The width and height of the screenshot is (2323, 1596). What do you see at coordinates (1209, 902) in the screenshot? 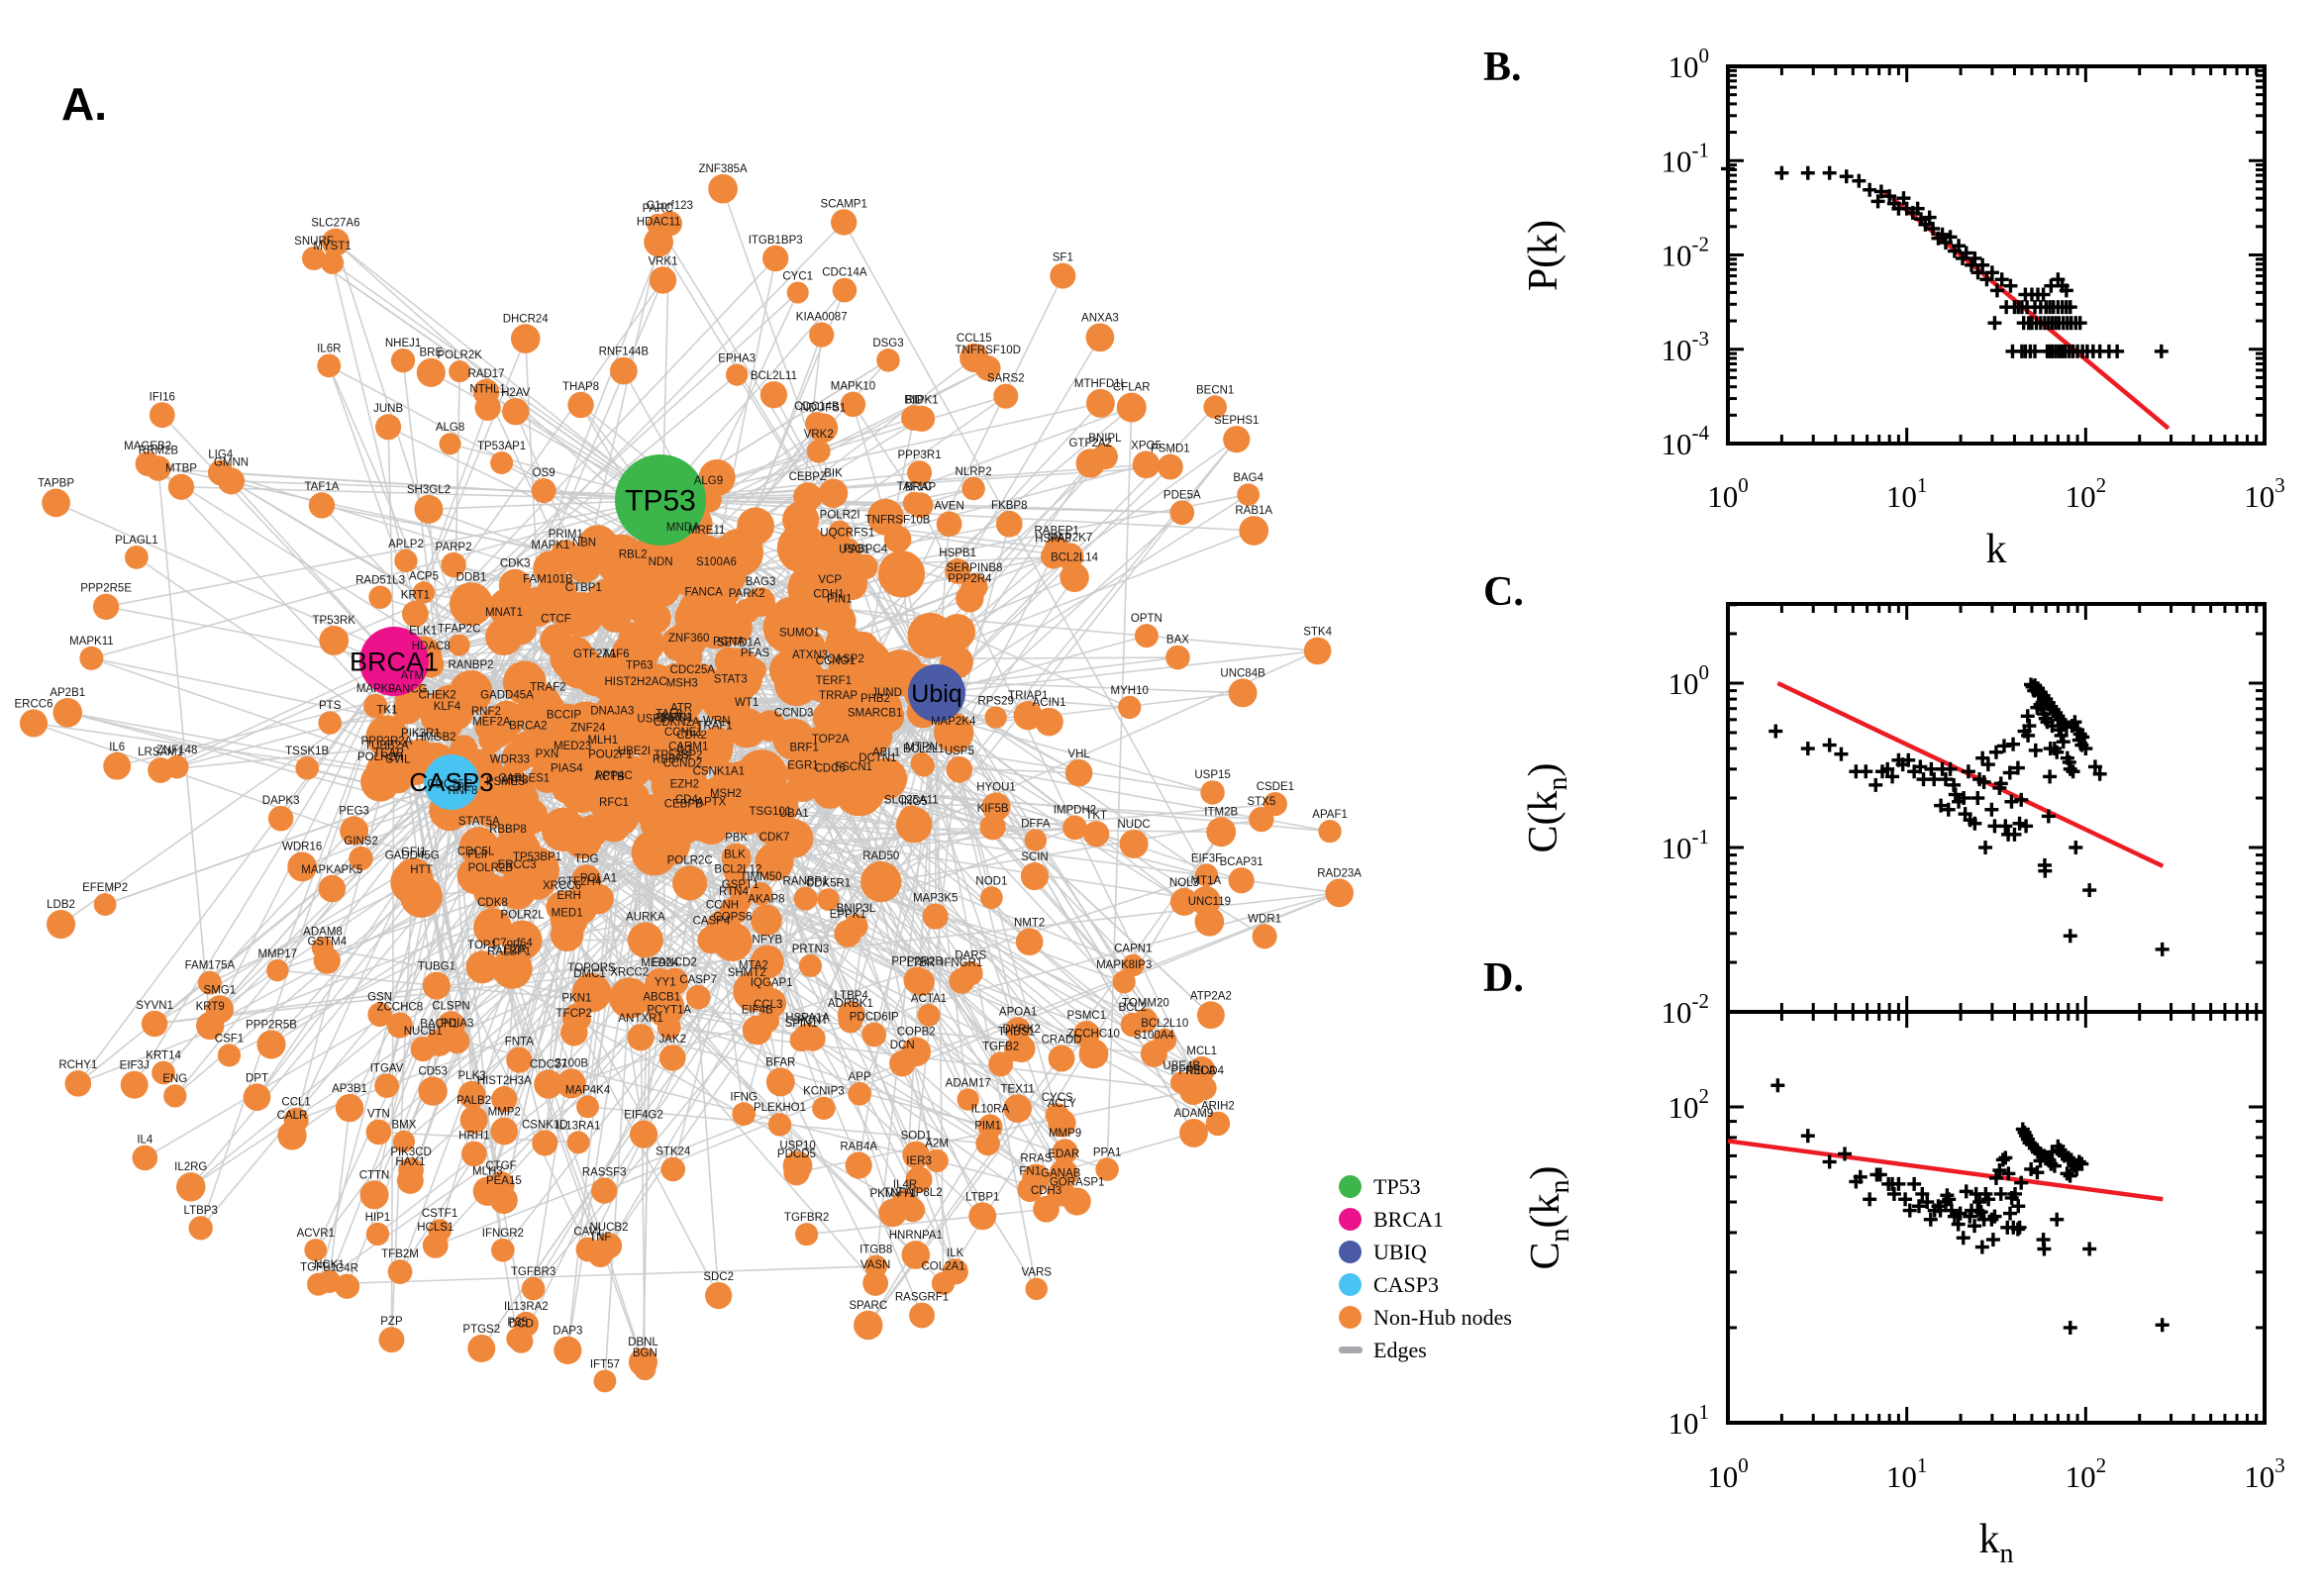
I see `gene-label: UNC119` at bounding box center [1209, 902].